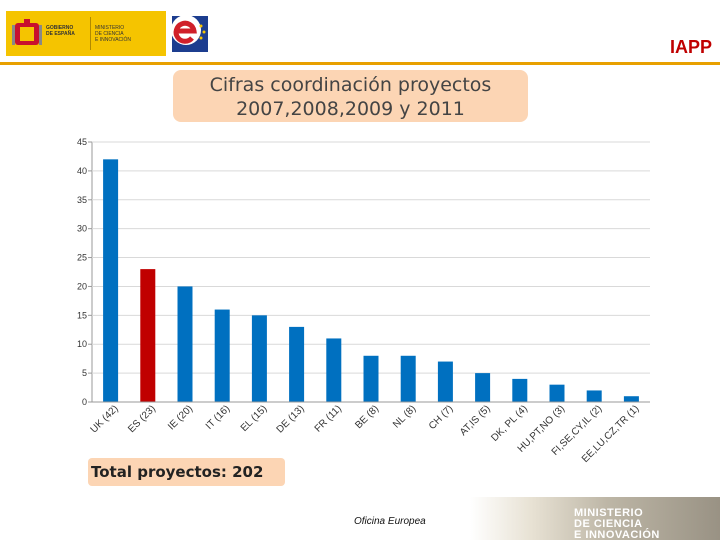  What do you see at coordinates (180, 417) in the screenshot?
I see `x-tick-label: IE (20)` at bounding box center [180, 417].